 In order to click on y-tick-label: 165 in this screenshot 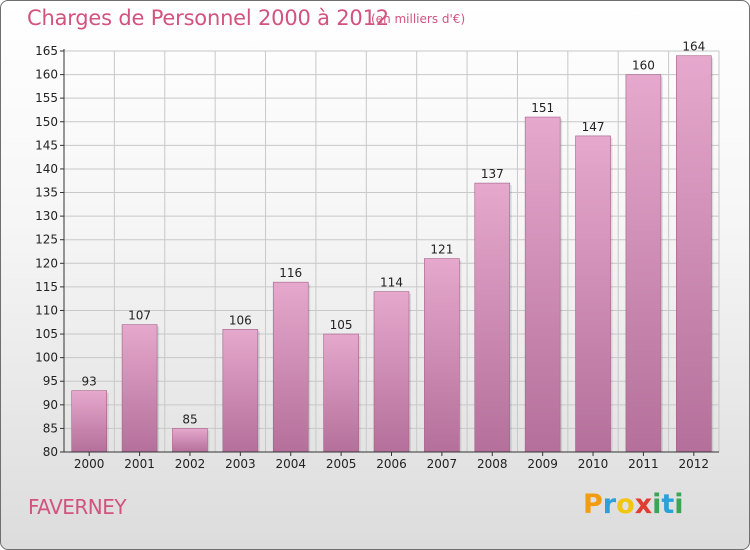, I will do `click(46, 51)`.